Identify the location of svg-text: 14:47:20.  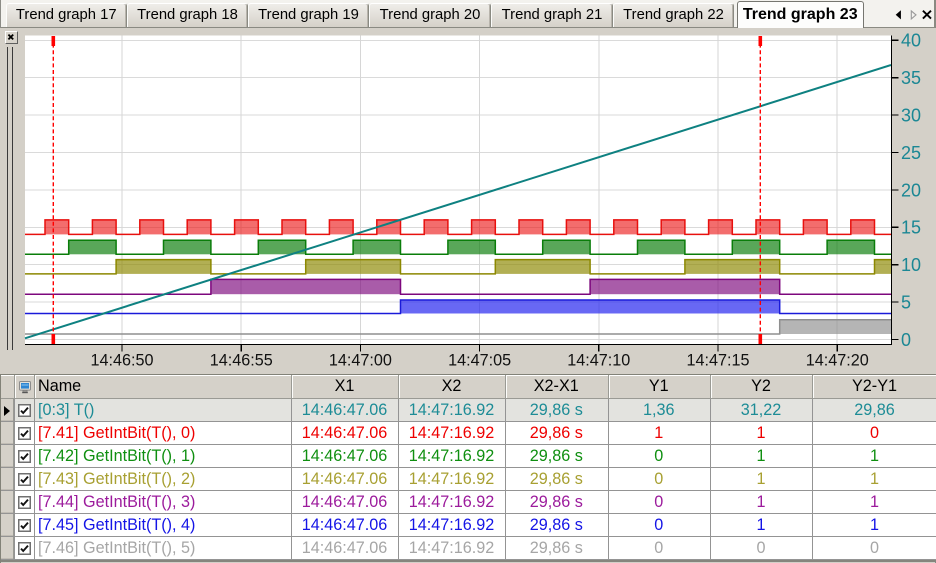
(837, 360).